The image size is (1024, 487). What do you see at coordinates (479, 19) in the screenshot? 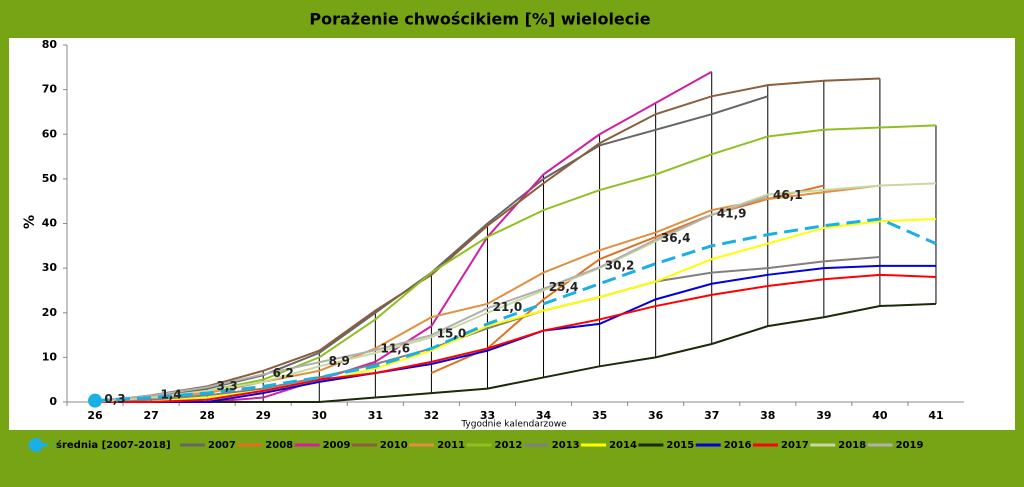
I see `chart-title: Porażenie chwościkiem [%] wielolecie` at bounding box center [479, 19].